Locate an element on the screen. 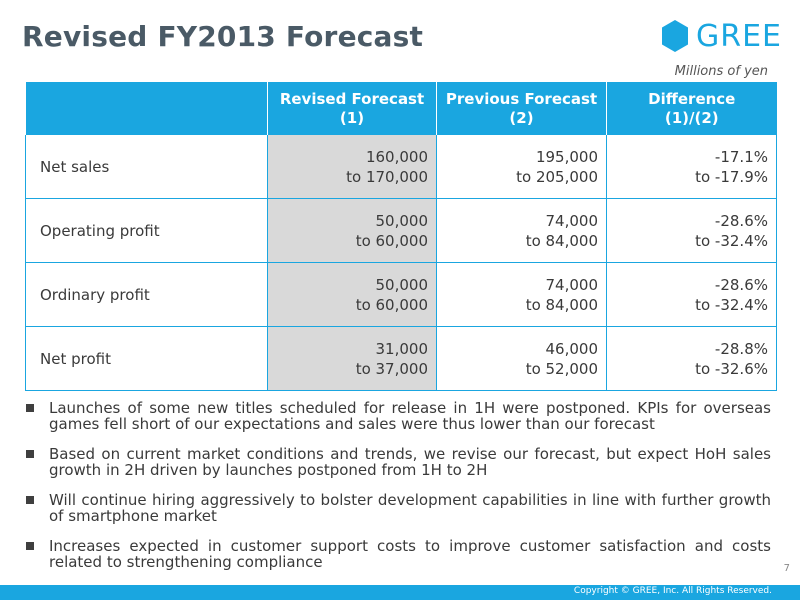  header-empty is located at coordinates (146, 108).